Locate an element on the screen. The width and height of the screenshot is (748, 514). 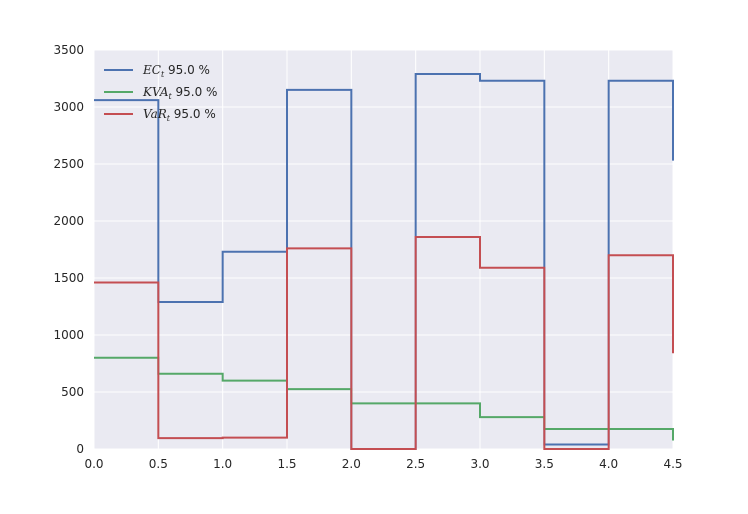
x-tick-label: 2.0 is located at coordinates (351, 464).